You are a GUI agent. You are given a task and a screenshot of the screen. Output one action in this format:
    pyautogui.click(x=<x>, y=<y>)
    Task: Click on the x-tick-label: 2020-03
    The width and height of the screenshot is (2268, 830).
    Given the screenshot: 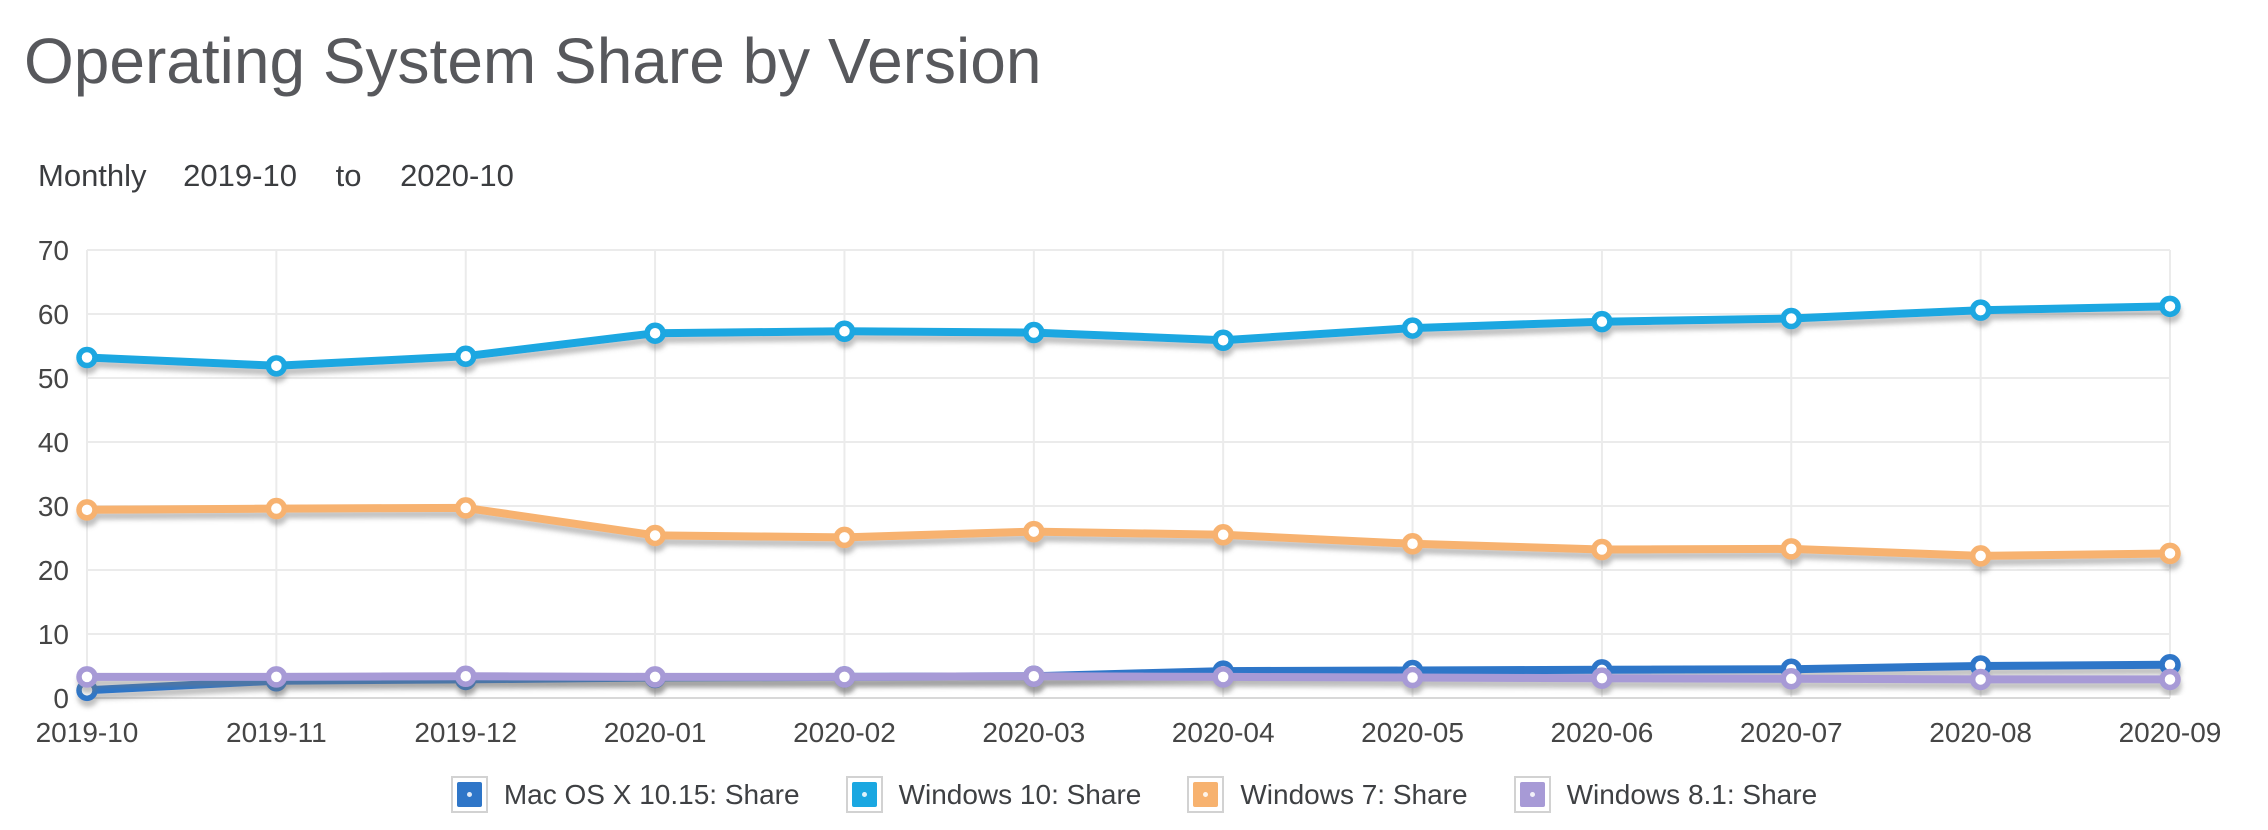 What is the action you would take?
    pyautogui.click(x=1033, y=732)
    